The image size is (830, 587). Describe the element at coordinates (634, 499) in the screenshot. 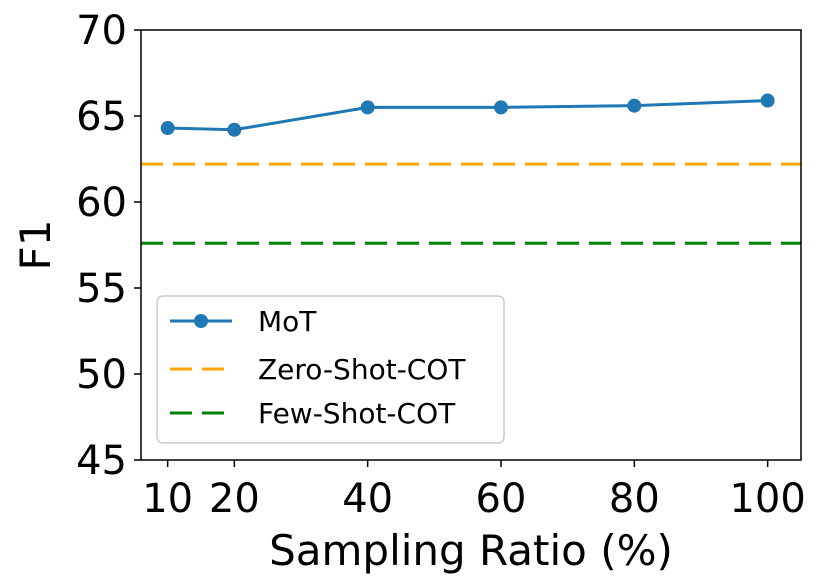

I see `x-tick-label-80: 80` at that location.